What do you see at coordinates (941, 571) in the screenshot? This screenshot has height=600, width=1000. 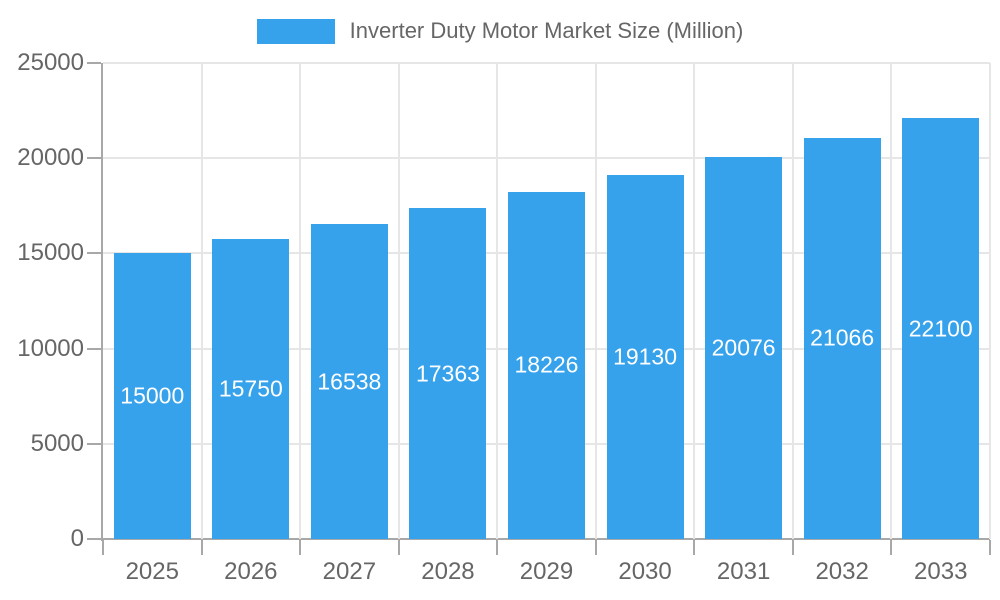 I see `x-tick-label: 2033` at bounding box center [941, 571].